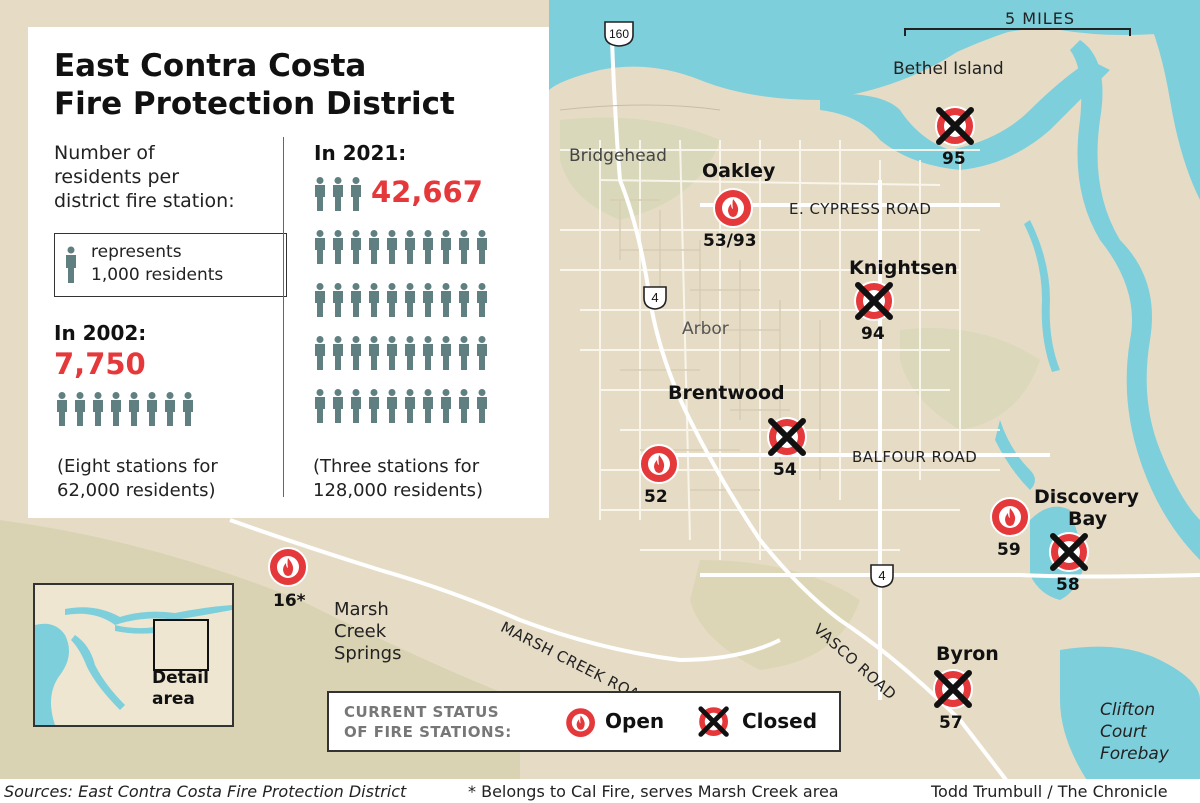 This screenshot has height=803, width=1200. Describe the element at coordinates (739, 171) in the screenshot. I see `town-oakley: Oakley` at that location.